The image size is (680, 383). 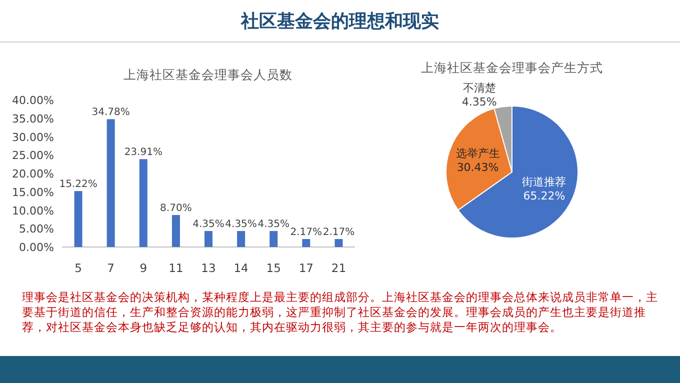 What do you see at coordinates (111, 112) in the screenshot?
I see `data-label: 34.78%` at bounding box center [111, 112].